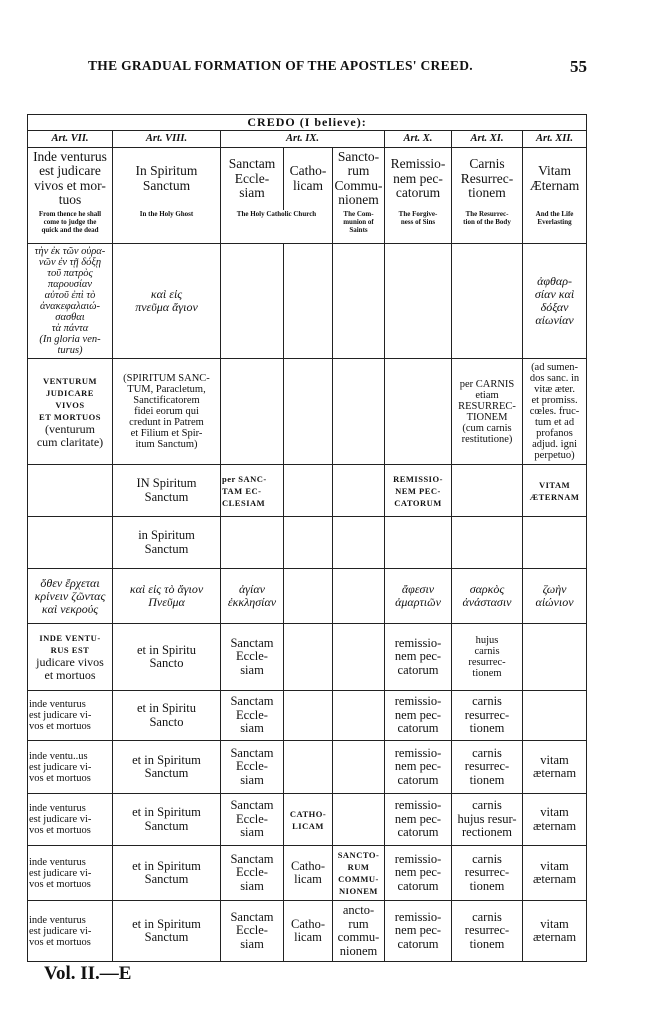 This screenshot has height=1035, width=664. I want to click on english-translation: The Resurrec- tion of the Body, so click(487, 226).